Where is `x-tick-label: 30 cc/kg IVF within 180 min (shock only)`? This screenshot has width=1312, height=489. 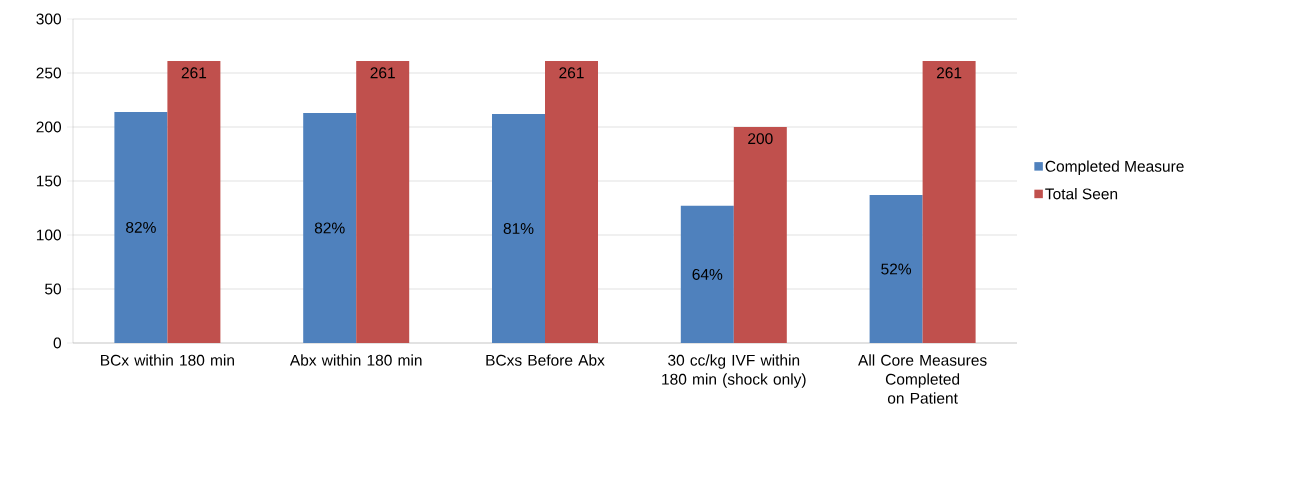
x-tick-label: 30 cc/kg IVF within 180 min (shock only) is located at coordinates (734, 371).